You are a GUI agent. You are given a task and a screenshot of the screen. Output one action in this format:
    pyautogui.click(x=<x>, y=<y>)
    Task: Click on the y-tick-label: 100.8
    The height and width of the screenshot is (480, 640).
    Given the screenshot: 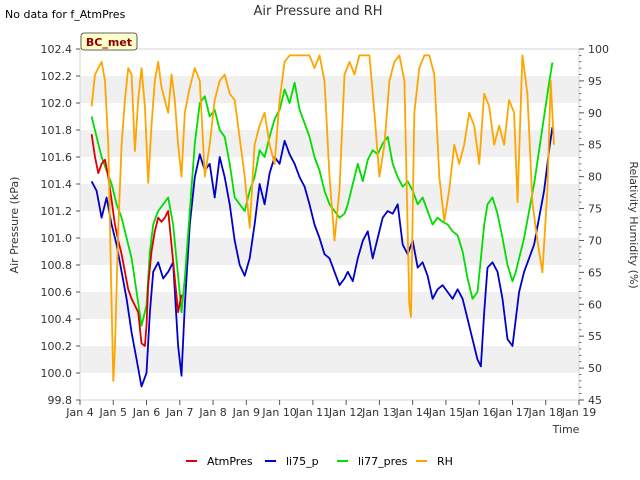 What is the action you would take?
    pyautogui.click(x=57, y=265)
    